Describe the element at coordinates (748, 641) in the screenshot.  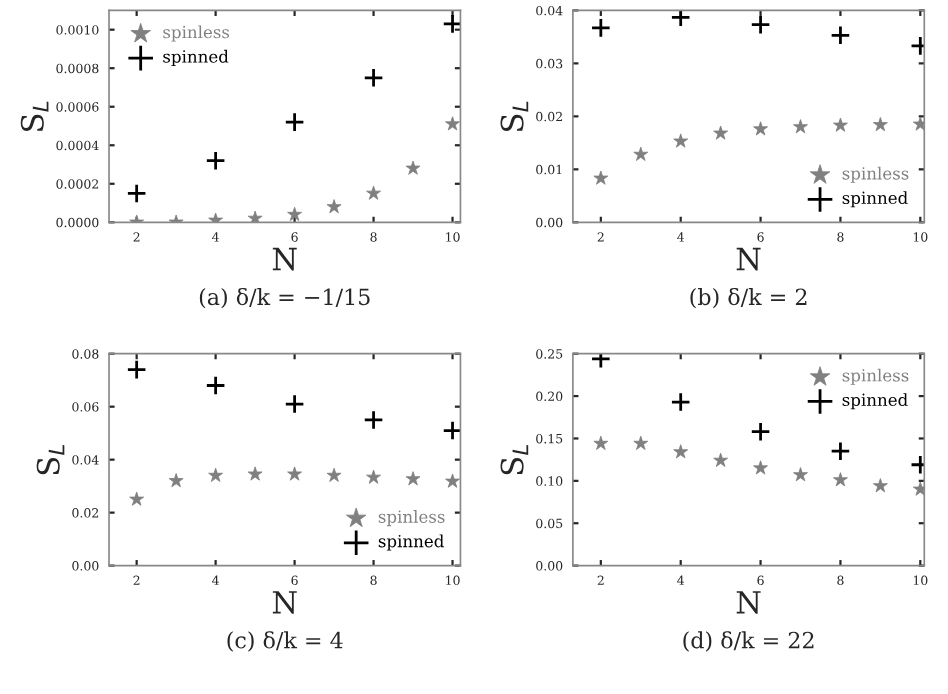
I see `text: (d) δ/k = 22` at that location.